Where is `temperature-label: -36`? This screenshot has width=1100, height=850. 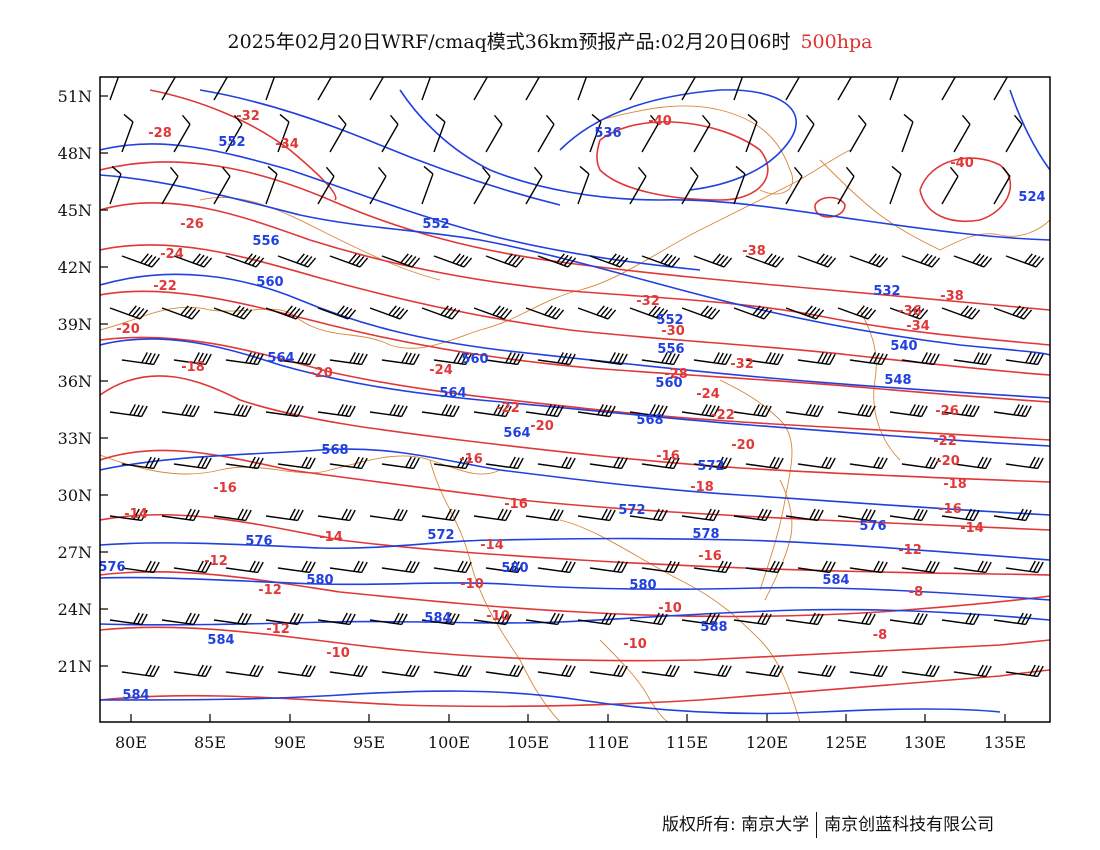
temperature-label: -36 is located at coordinates (910, 311).